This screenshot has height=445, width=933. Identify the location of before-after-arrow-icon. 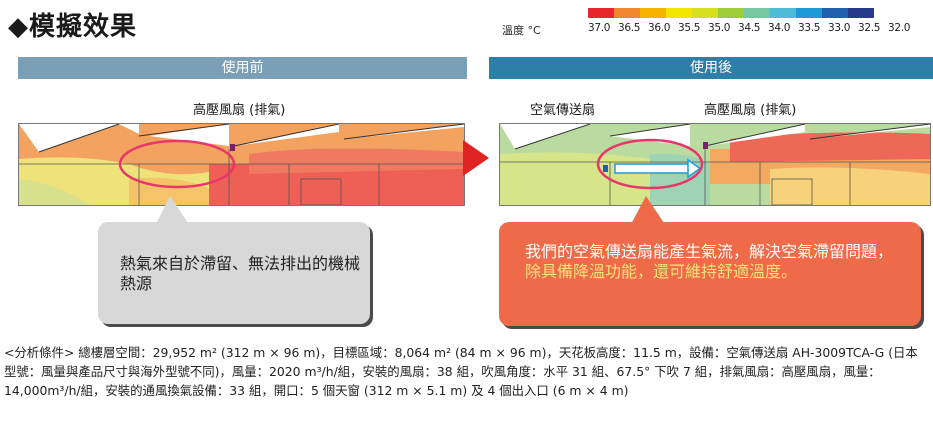
(476, 158).